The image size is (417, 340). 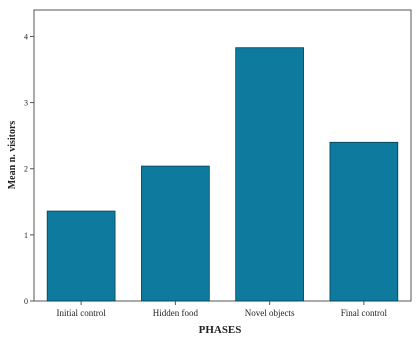 What do you see at coordinates (26, 169) in the screenshot?
I see `y-tick-label: 2` at bounding box center [26, 169].